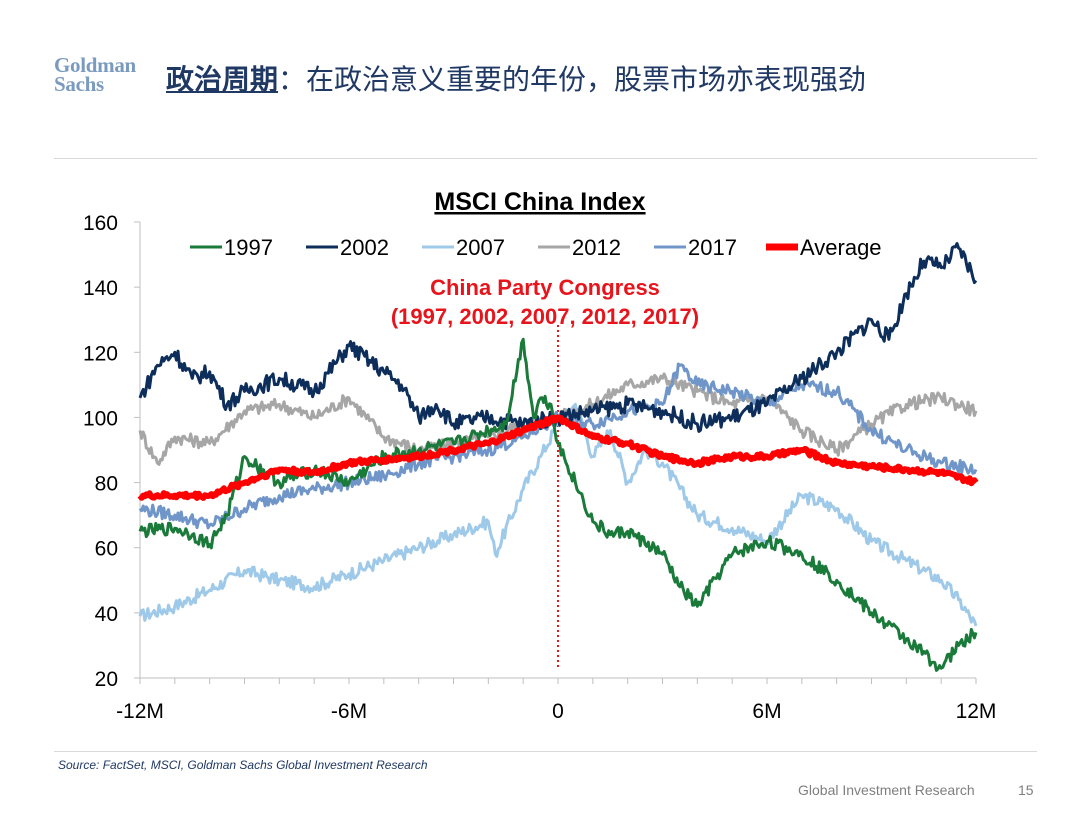  I want to click on y-tick-label: 40, so click(106, 614).